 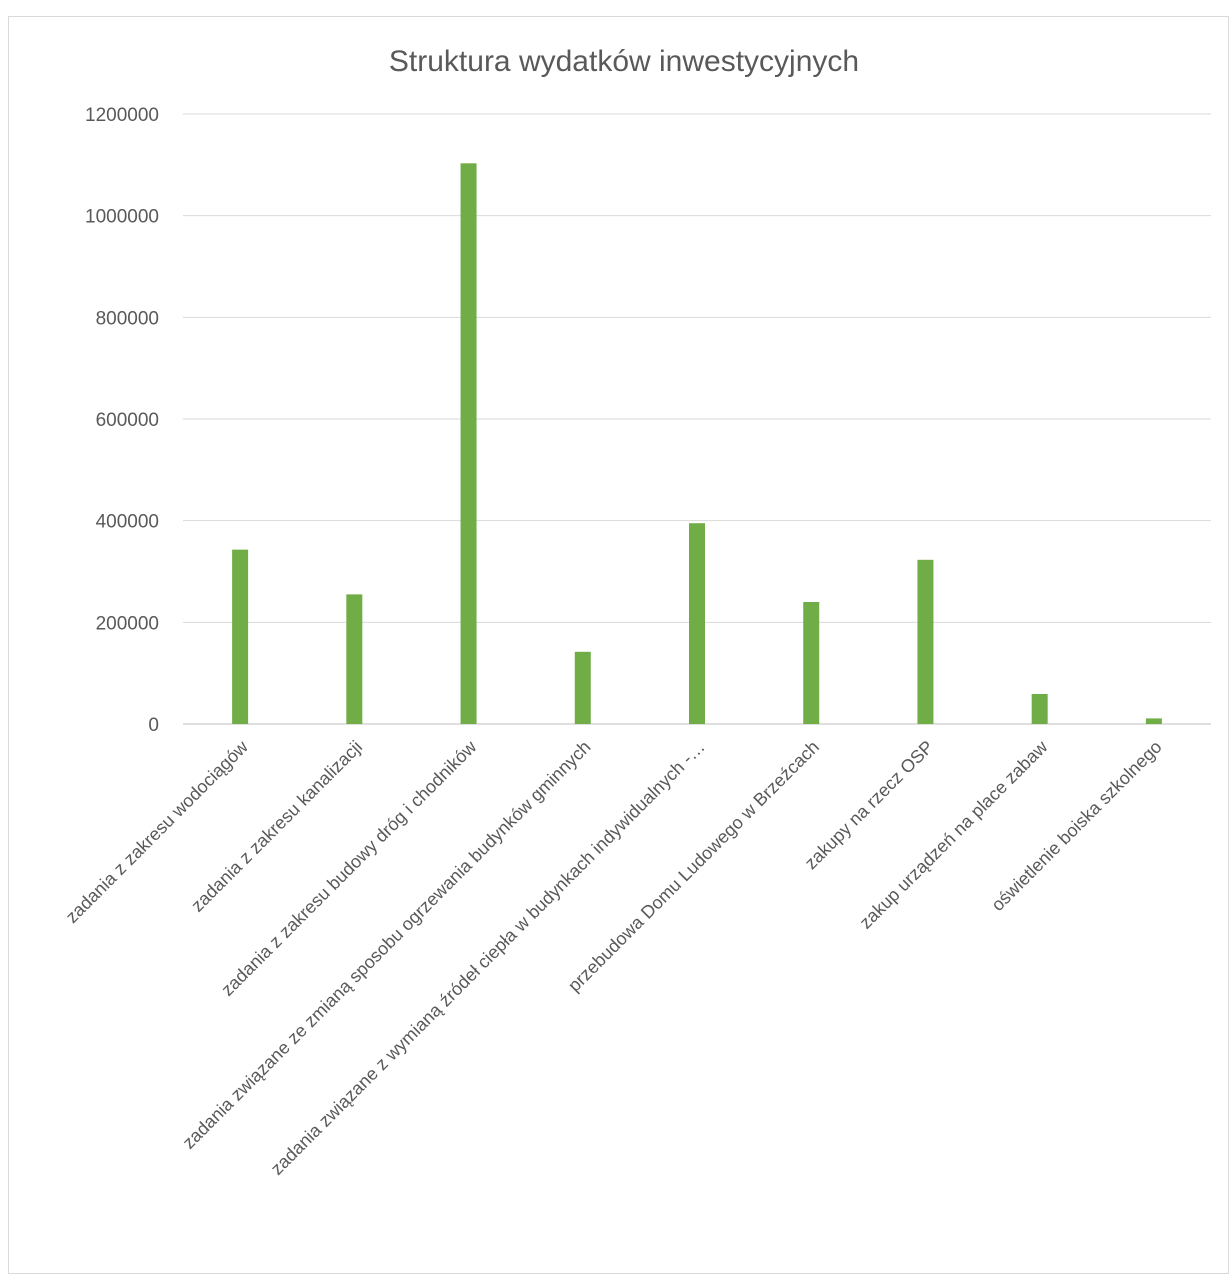 What do you see at coordinates (127, 522) in the screenshot?
I see `y-tick-label: 400000` at bounding box center [127, 522].